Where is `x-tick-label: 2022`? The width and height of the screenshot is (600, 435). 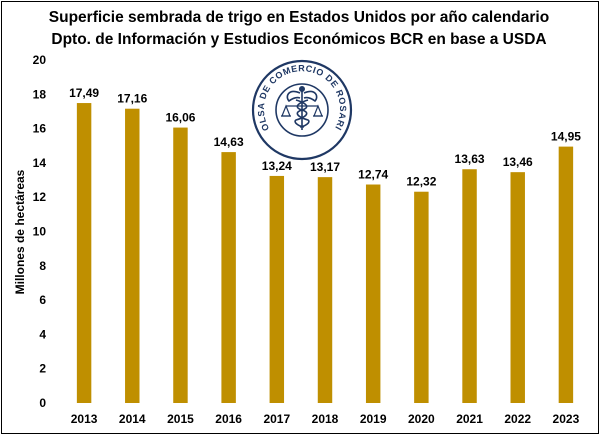 x-tick-label: 2022 is located at coordinates (517, 419).